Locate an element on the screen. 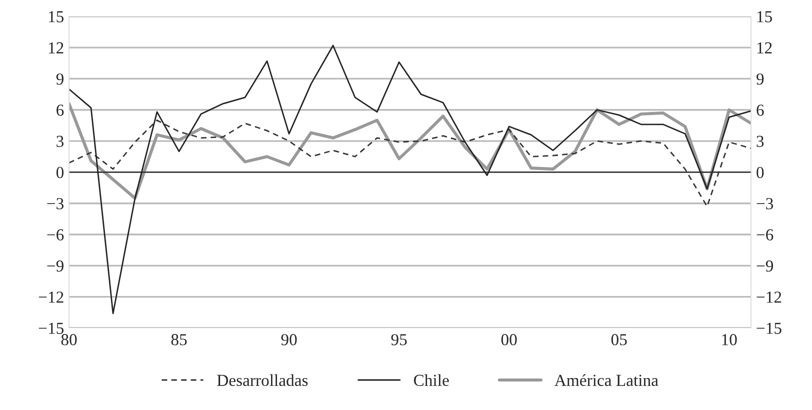  y2-tick-label: 0 is located at coordinates (760, 172).